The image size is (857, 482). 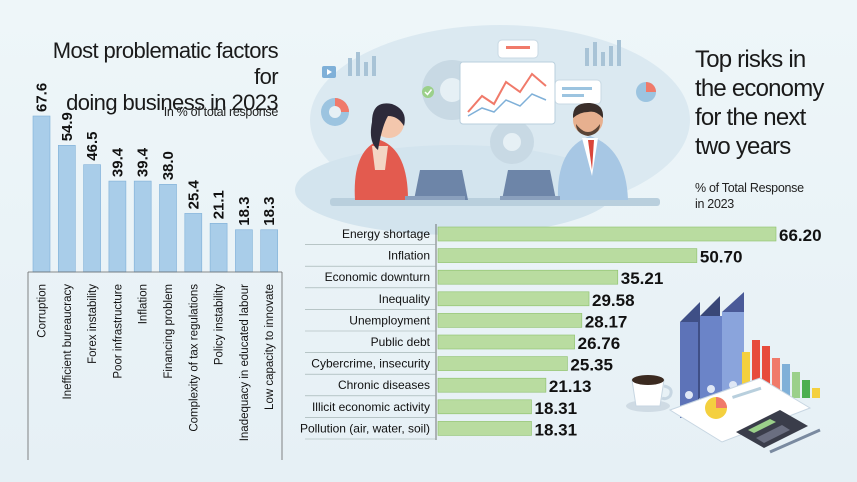 I want to click on right-subtitle-line2: in 2023, so click(x=714, y=204).